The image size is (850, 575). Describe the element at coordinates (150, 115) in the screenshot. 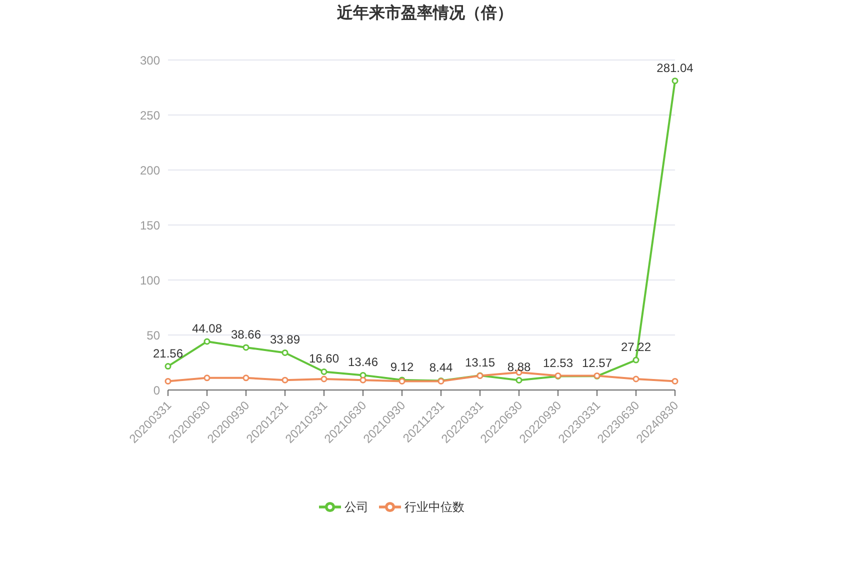

I see `y-tick-label: 250` at that location.